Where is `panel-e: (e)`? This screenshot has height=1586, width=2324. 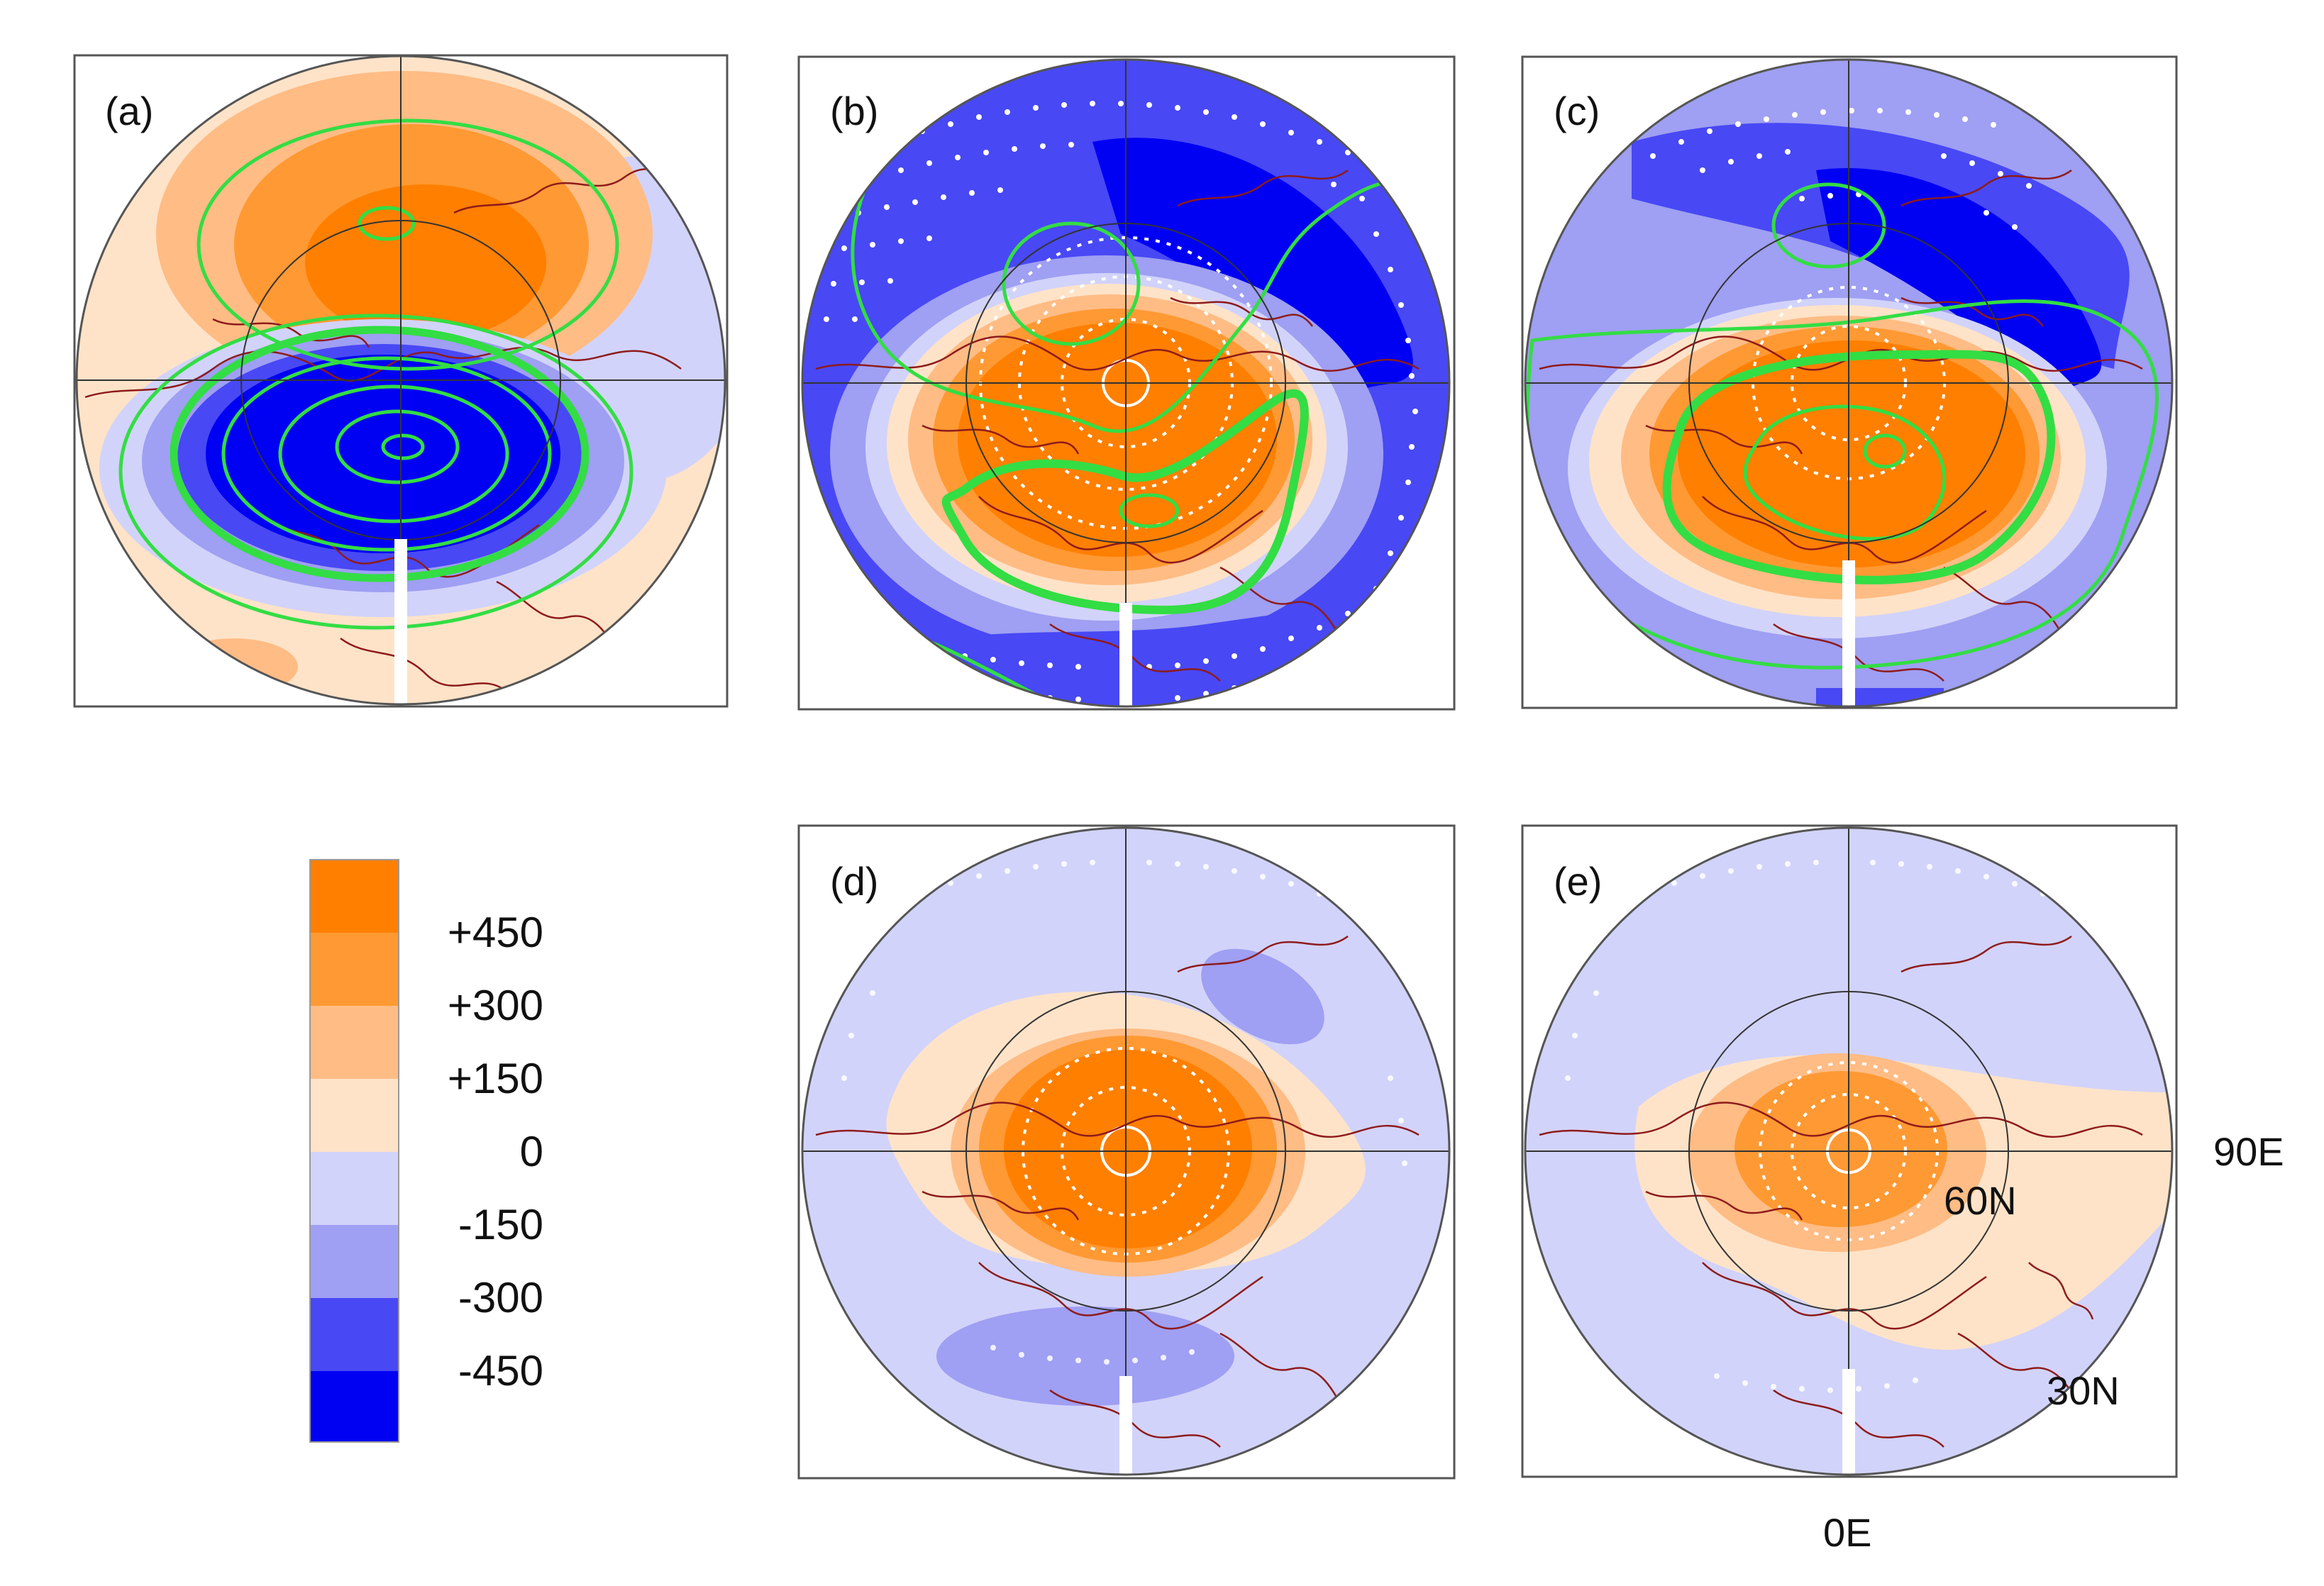
panel-e: (e) is located at coordinates (1849, 1151).